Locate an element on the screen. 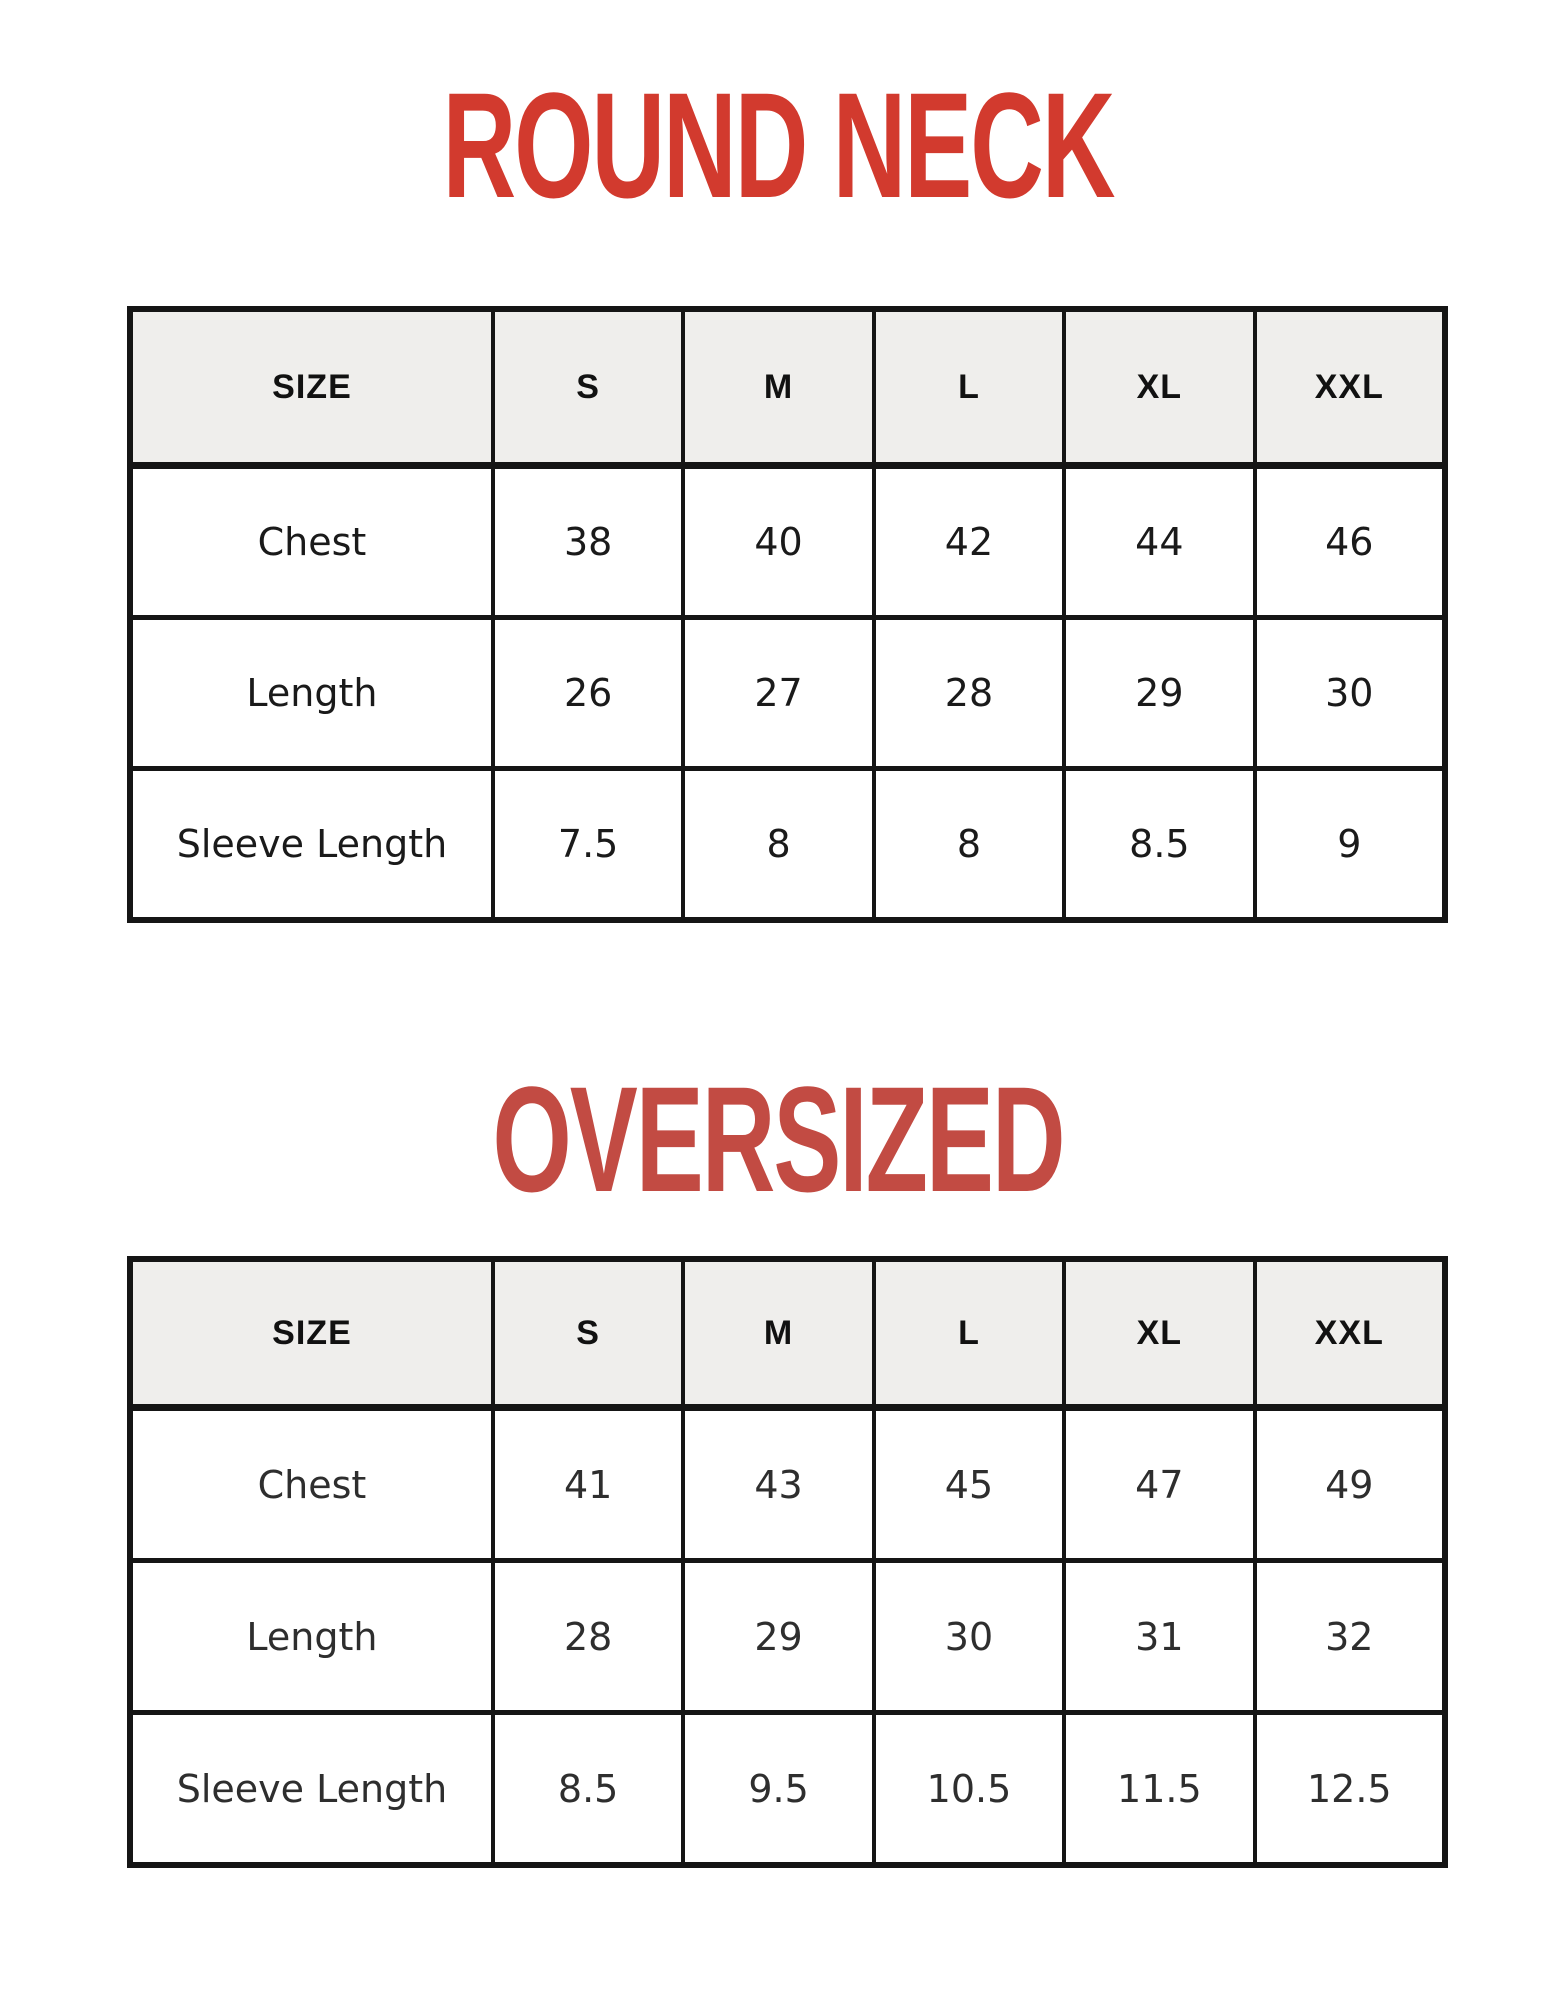  length-row: Length 26 27 28 29 30 is located at coordinates (788, 693).